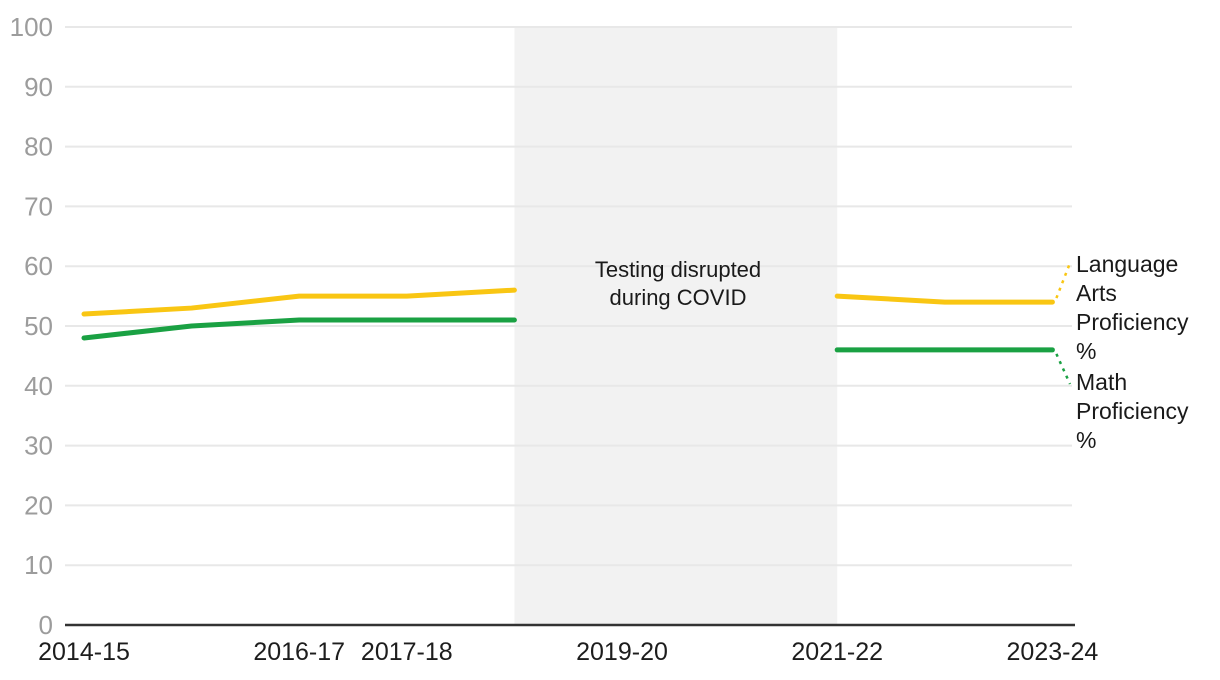  Describe the element at coordinates (38, 266) in the screenshot. I see `y-axis-tick-label: 60` at that location.